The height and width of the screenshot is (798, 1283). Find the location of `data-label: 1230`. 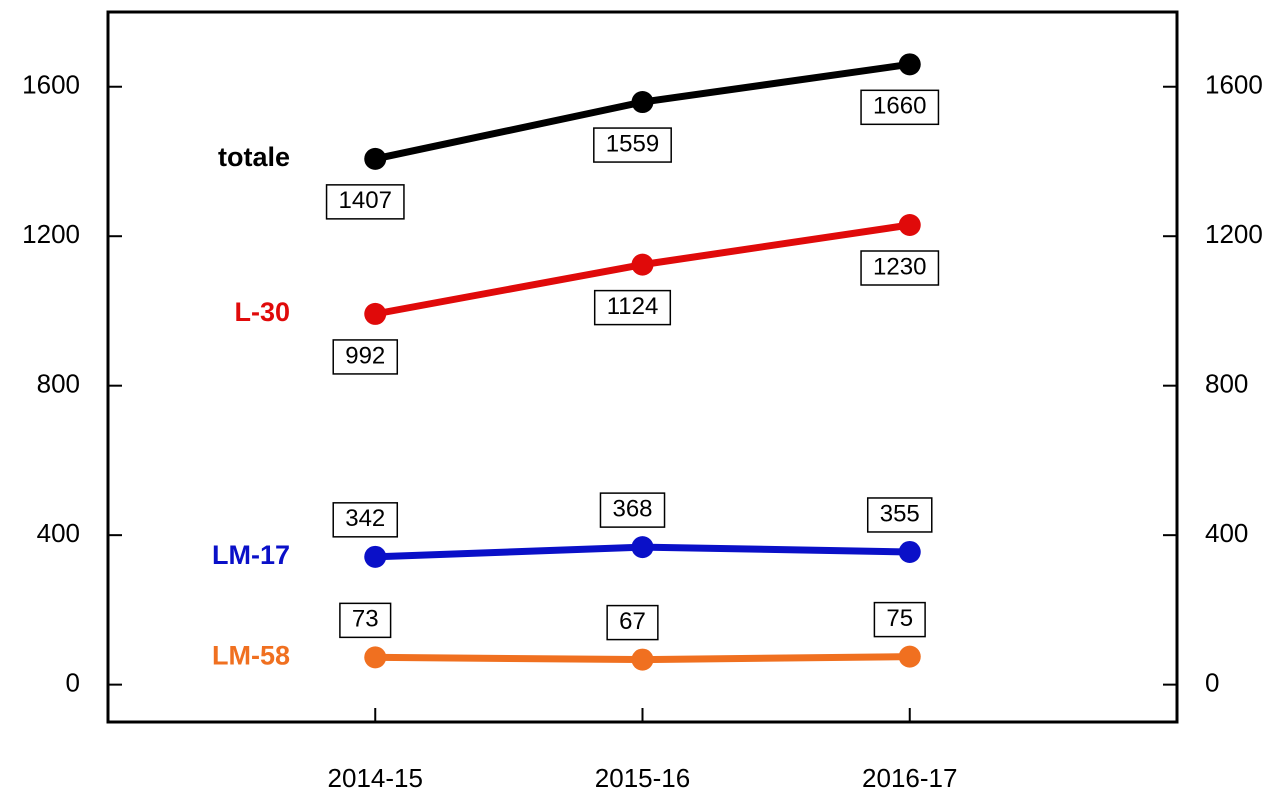

data-label: 1230 is located at coordinates (899, 266).